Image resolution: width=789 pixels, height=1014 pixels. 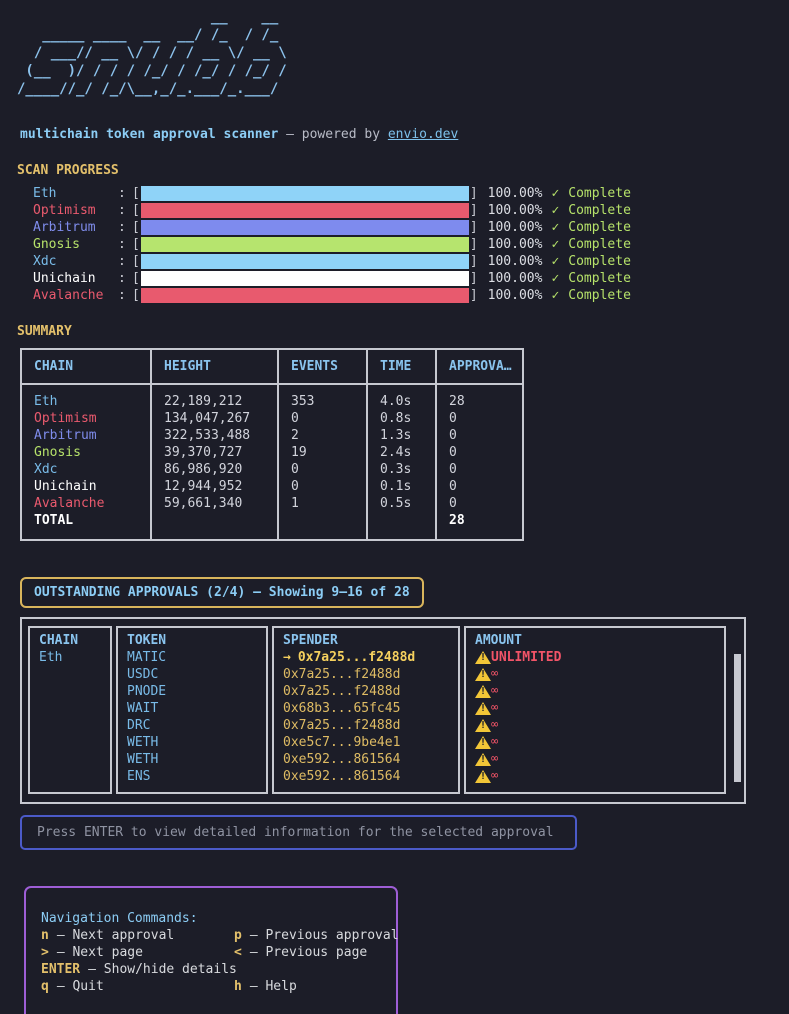 What do you see at coordinates (143, 674) in the screenshot?
I see `approval-token: USDC` at bounding box center [143, 674].